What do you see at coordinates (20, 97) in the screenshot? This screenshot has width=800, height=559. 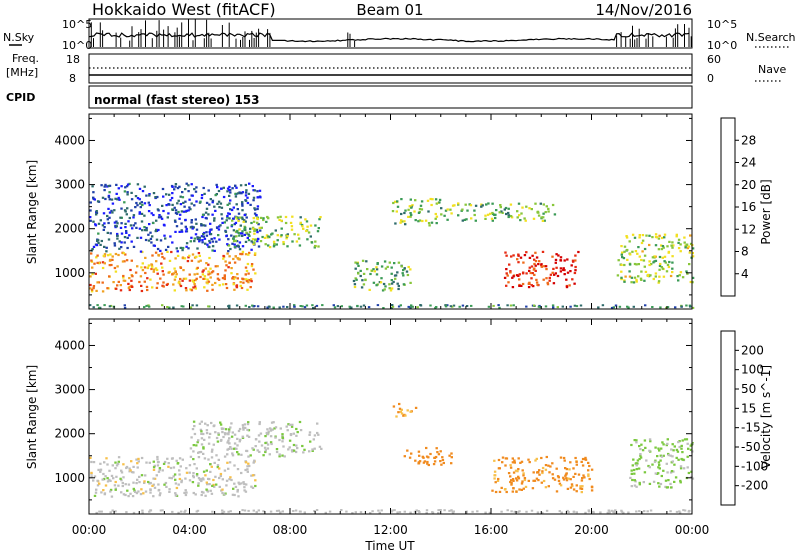 I see `cpid-label: CPID` at bounding box center [20, 97].